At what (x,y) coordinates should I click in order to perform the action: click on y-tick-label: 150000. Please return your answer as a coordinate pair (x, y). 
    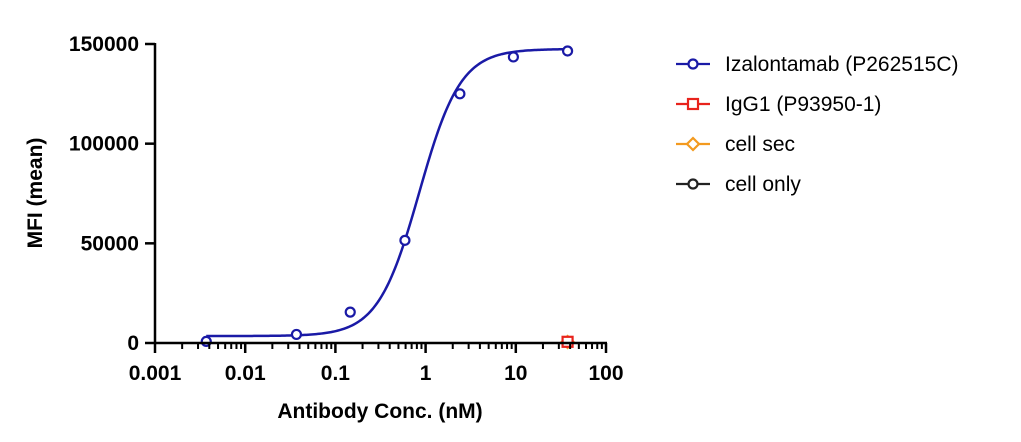
    Looking at the image, I should click on (104, 44).